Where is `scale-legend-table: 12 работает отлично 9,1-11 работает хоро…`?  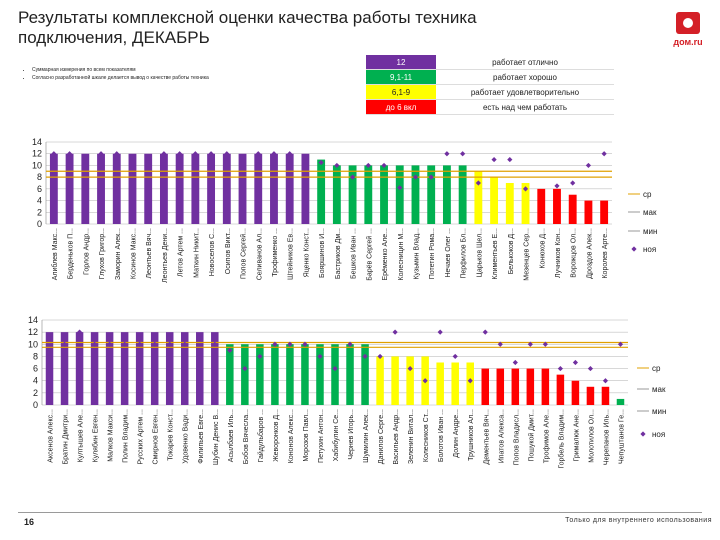
scale-legend-table: 12 работает отлично 9,1-11 работает хоро… is located at coordinates (490, 85).